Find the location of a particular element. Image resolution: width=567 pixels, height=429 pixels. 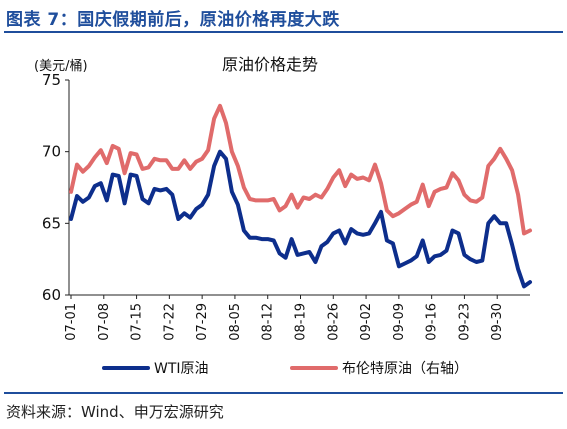

x-tick-label: 07-29 is located at coordinates (202, 322).